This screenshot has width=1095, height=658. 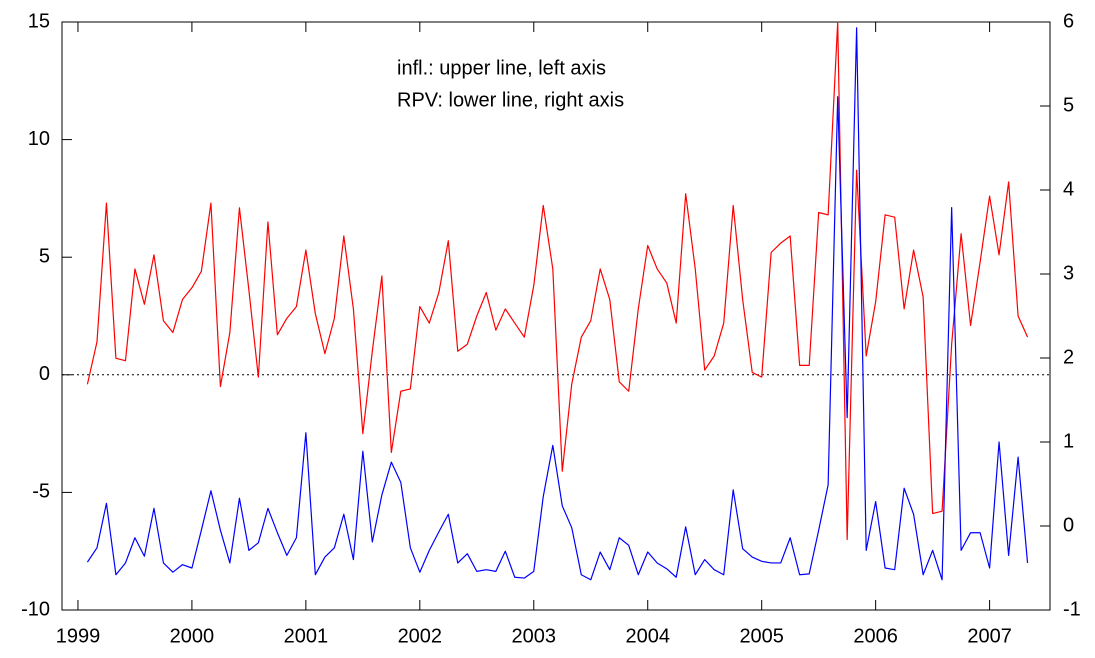 I want to click on y2-tick-label: -1, so click(x=1072, y=609).